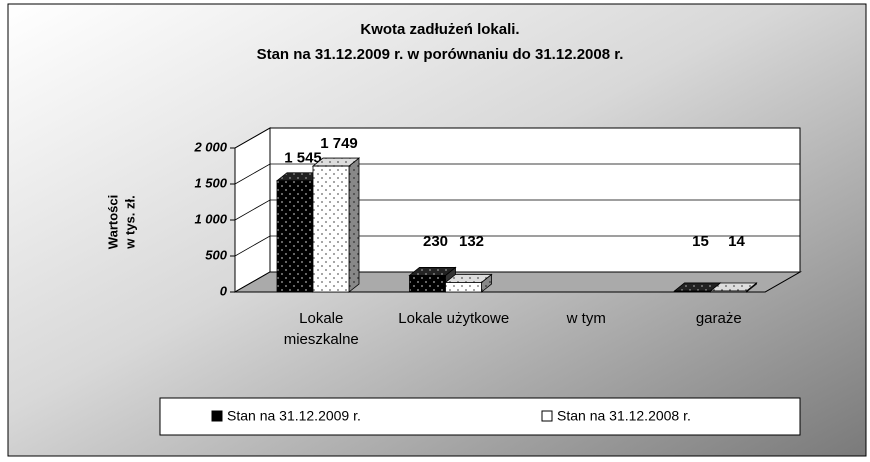  What do you see at coordinates (339, 143) in the screenshot?
I see `data-label: 1 749` at bounding box center [339, 143].